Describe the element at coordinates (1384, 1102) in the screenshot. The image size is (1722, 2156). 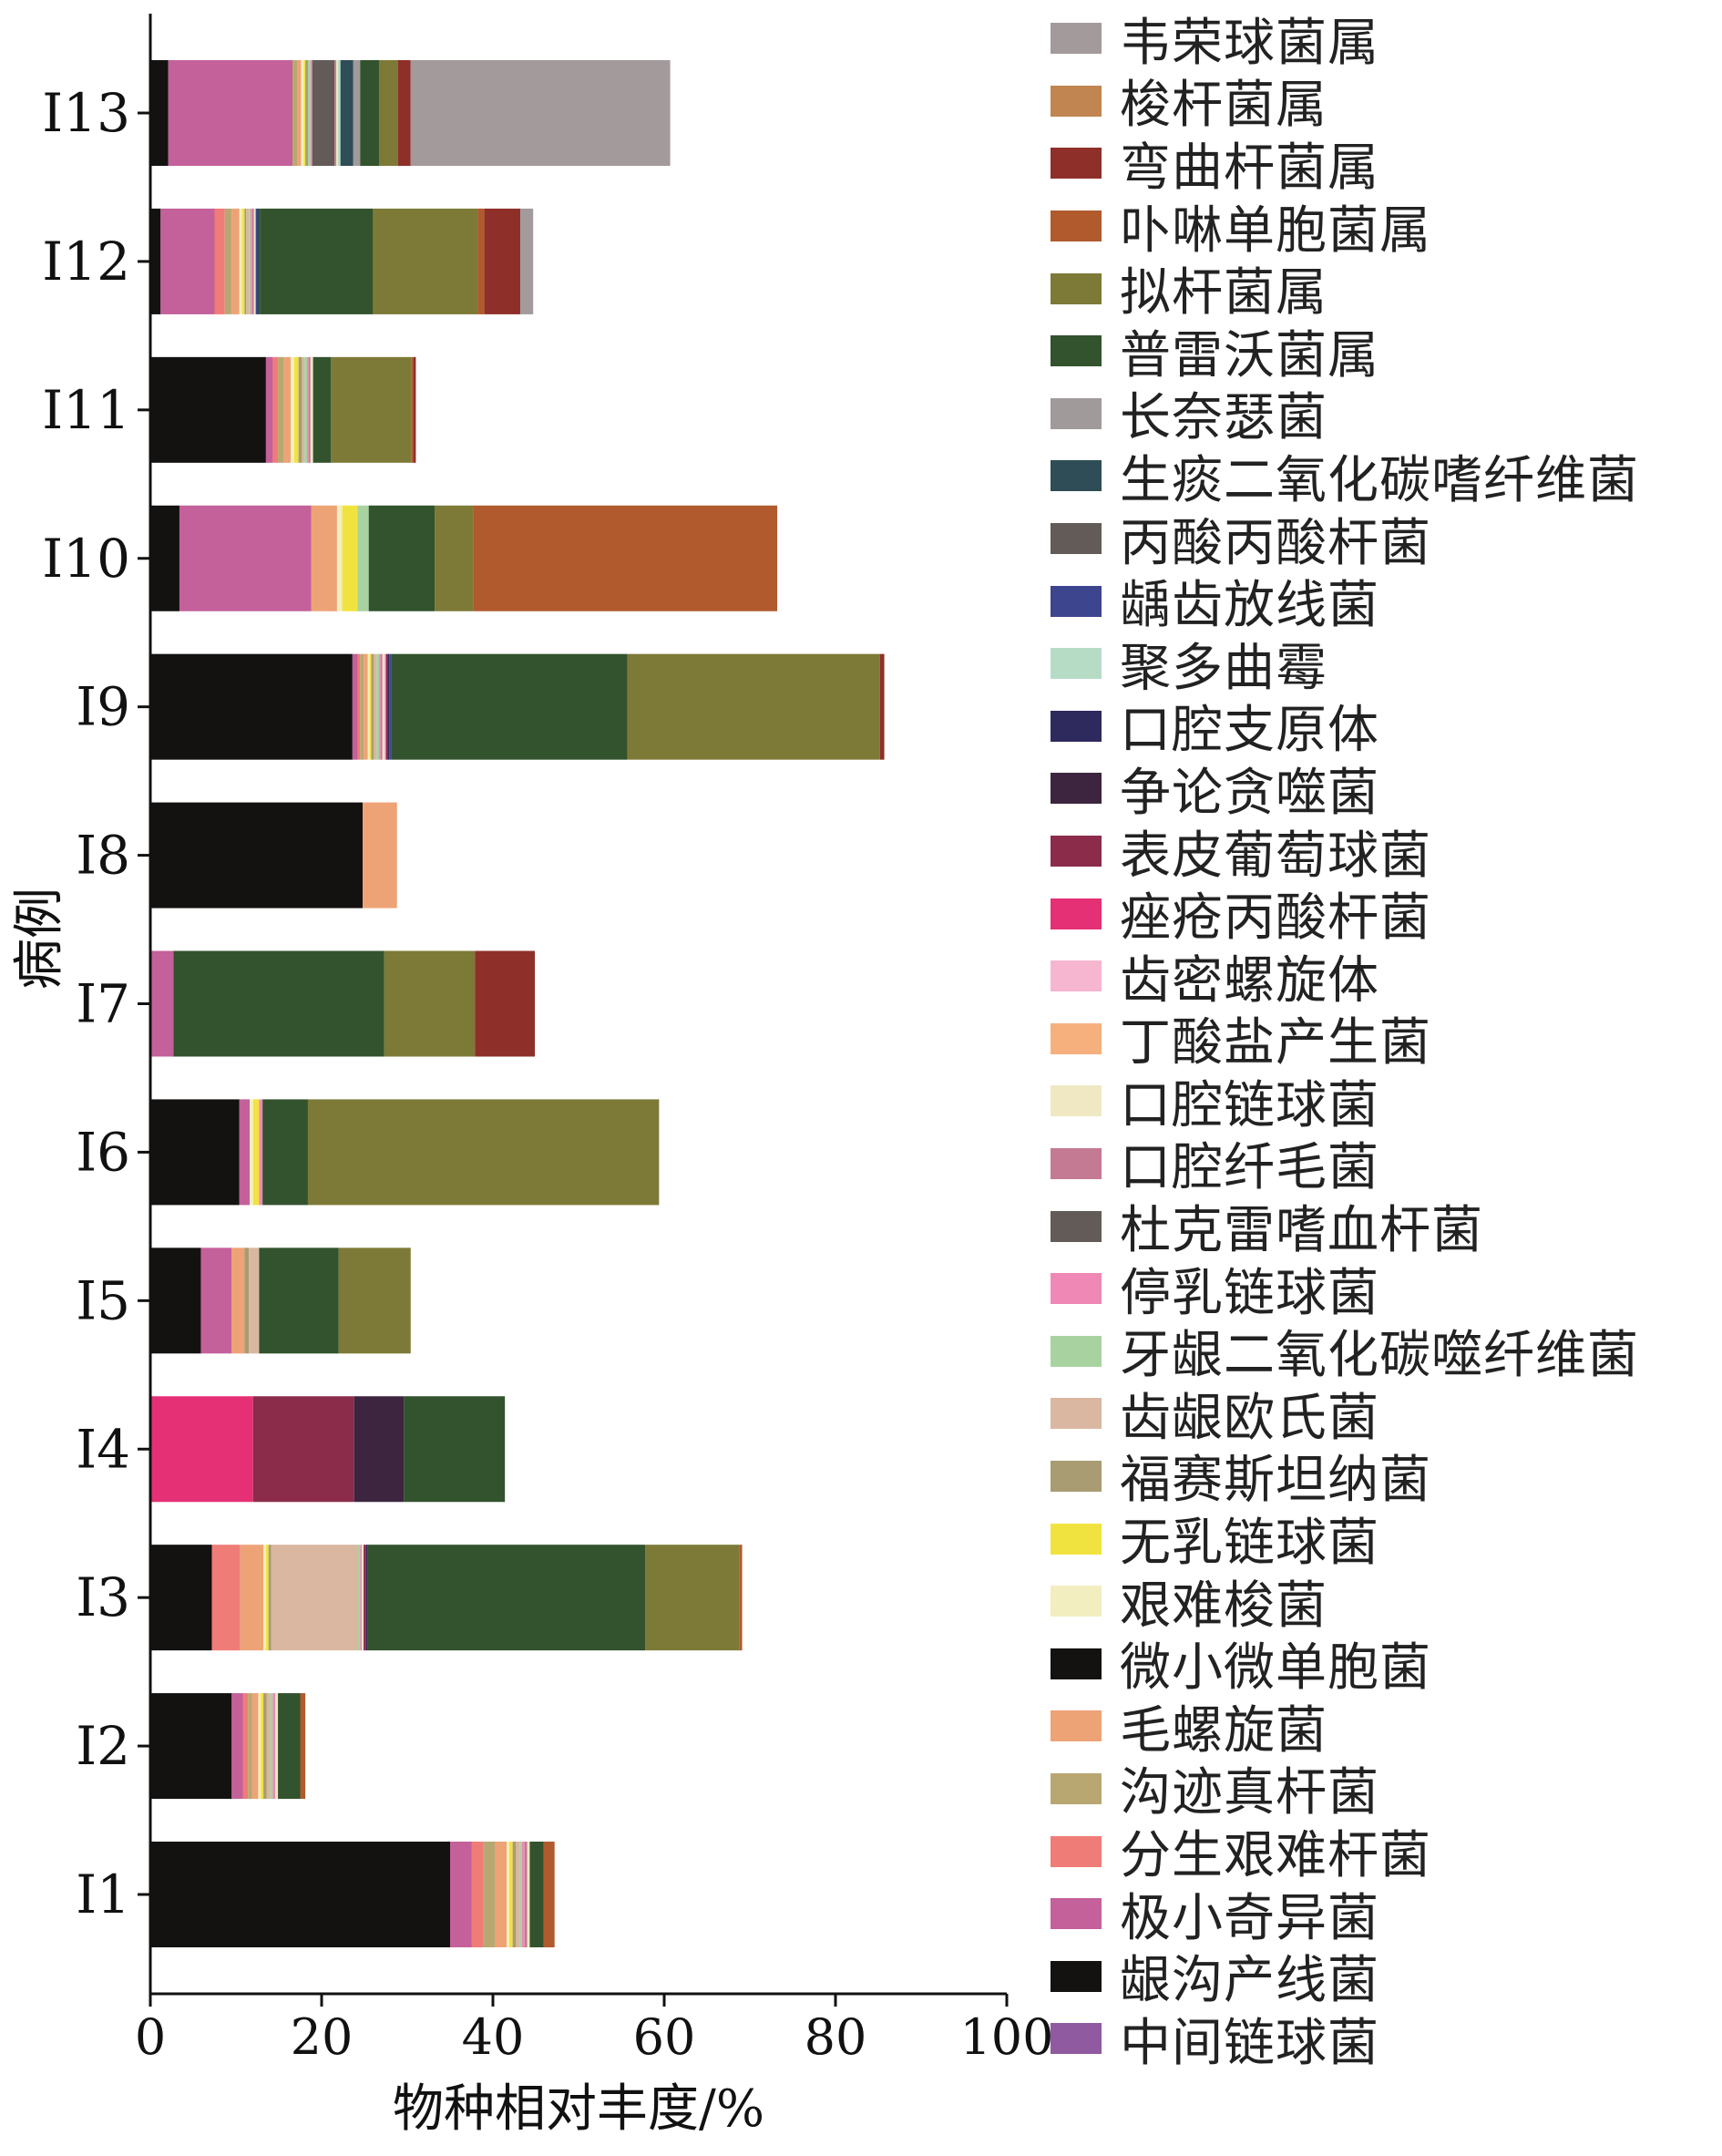
I see `legend-item: 口腔链球菌` at that location.